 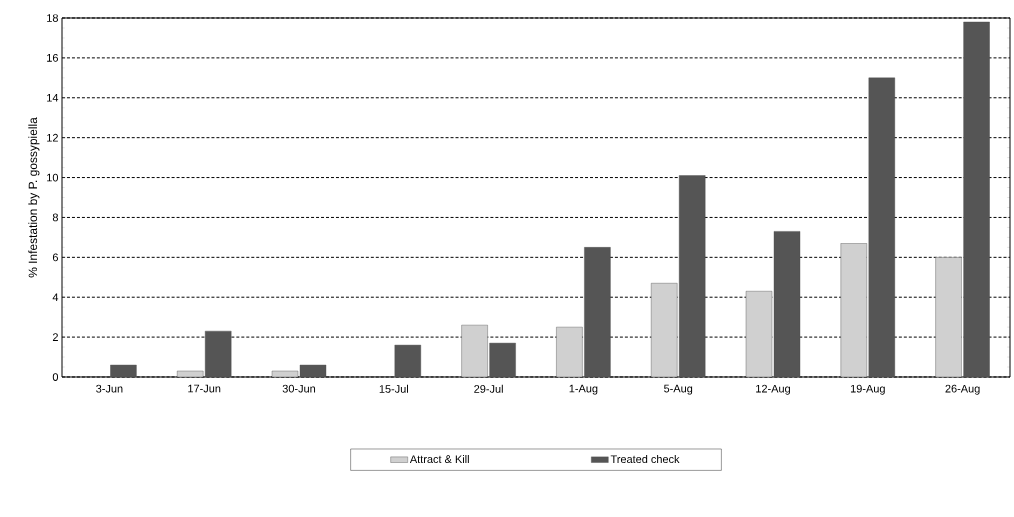 I want to click on y-axis-title: % Infestation by P. gossypiella, so click(x=34, y=197).